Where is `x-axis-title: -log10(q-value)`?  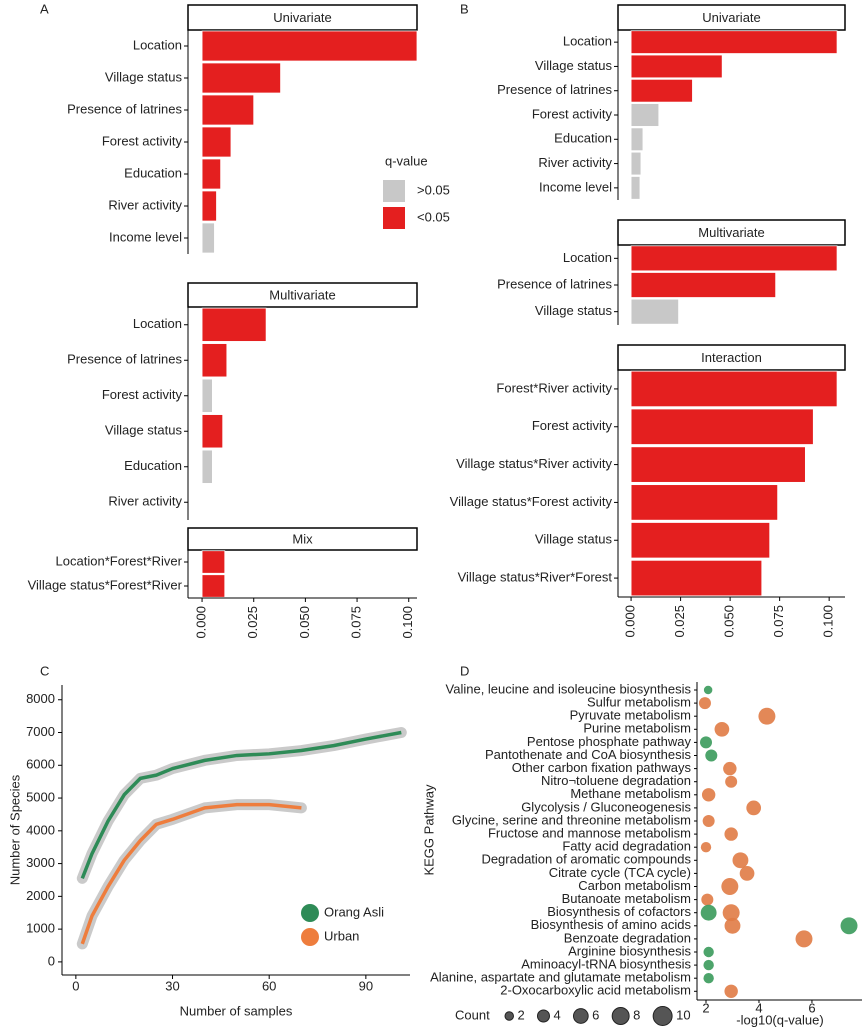
x-axis-title: -log10(q-value) is located at coordinates (779, 1019).